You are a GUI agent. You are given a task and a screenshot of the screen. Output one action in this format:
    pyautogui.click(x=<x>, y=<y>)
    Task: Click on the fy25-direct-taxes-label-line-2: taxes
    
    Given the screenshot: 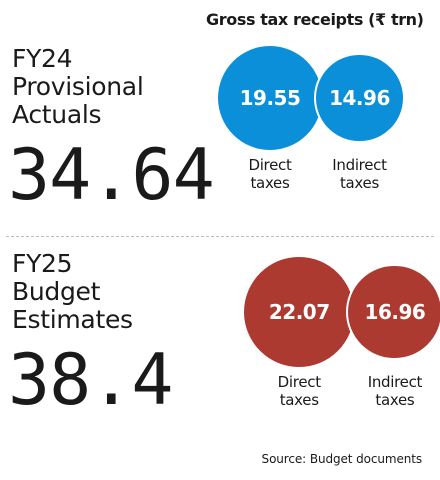 What is the action you would take?
    pyautogui.click(x=299, y=400)
    